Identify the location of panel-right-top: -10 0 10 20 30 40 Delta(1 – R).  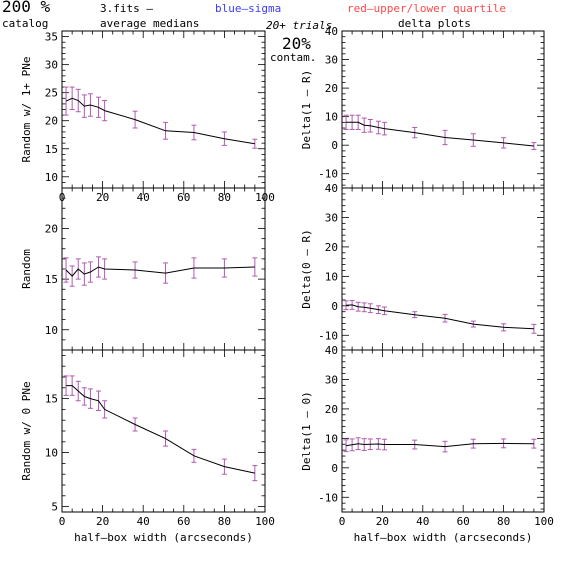
(422, 107).